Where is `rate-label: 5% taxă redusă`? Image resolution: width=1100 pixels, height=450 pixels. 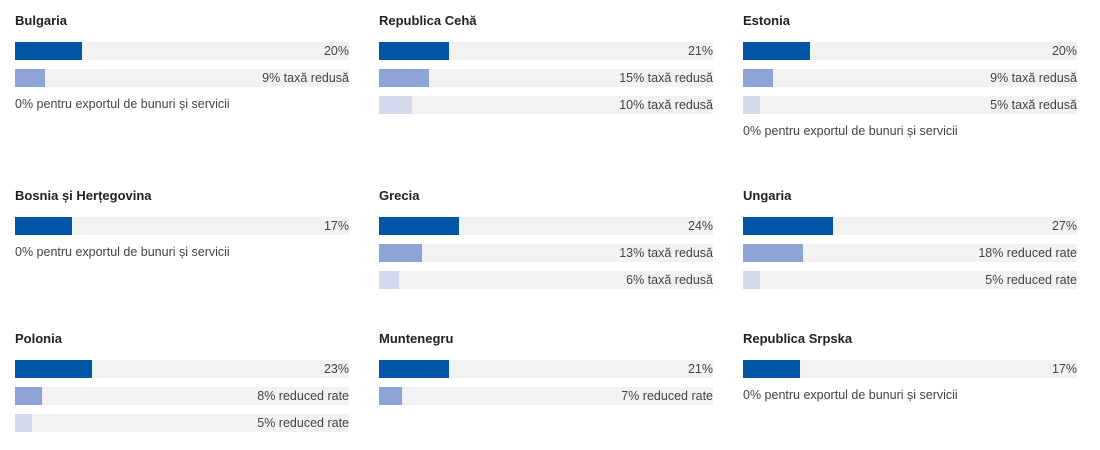
rate-label: 5% taxă redusă is located at coordinates (1033, 105).